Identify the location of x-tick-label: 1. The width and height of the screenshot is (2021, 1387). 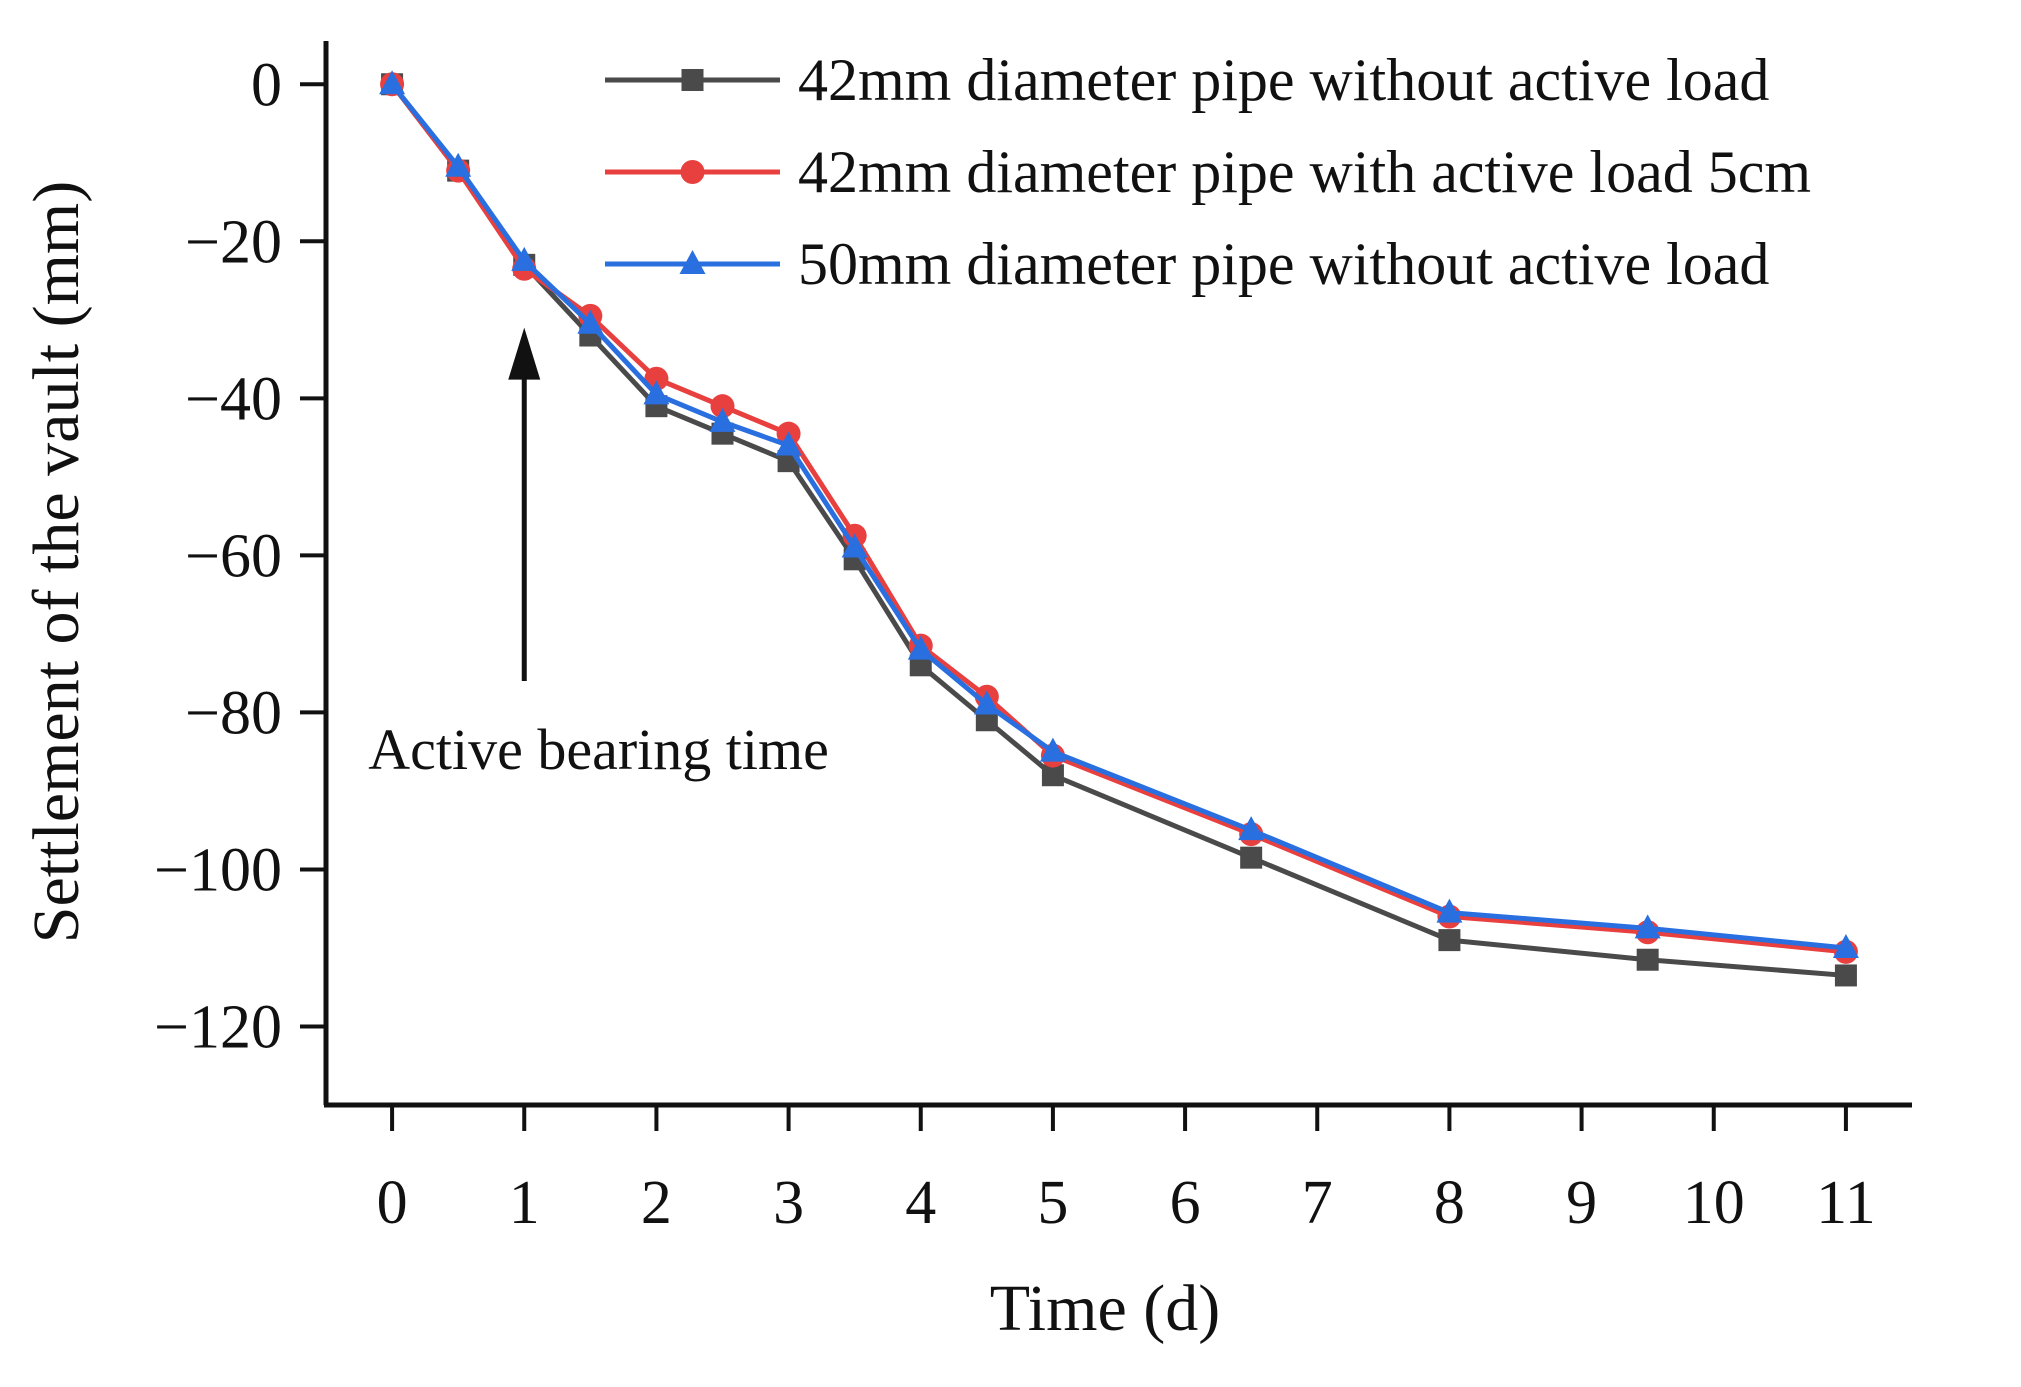
(524, 1203).